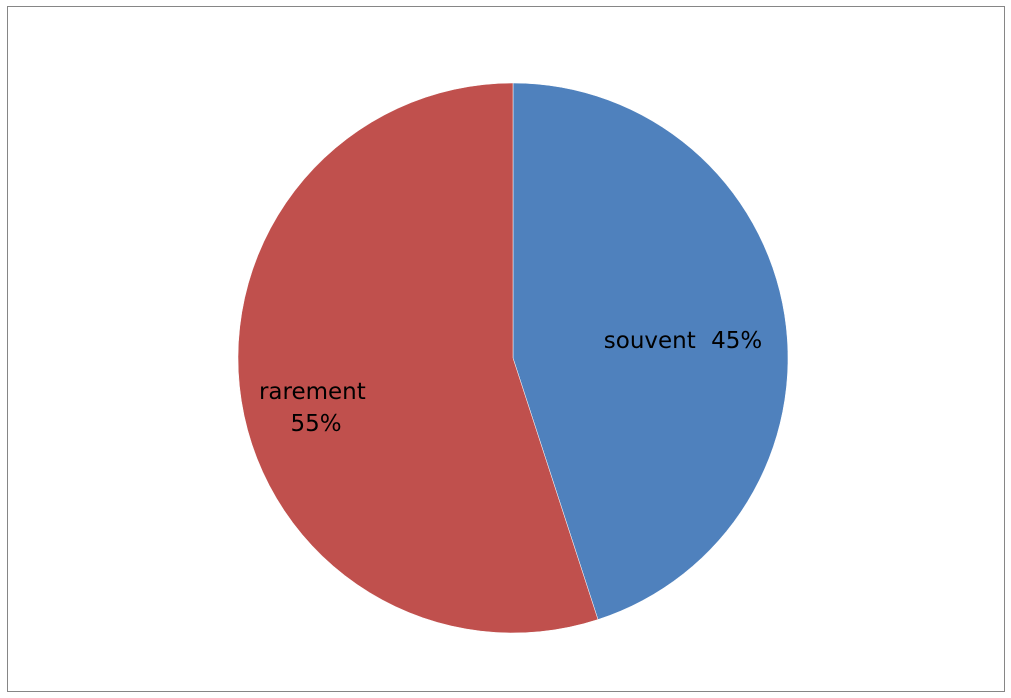 This screenshot has height=698, width=1011. I want to click on slice-label-souvent-category: souvent, so click(650, 341).